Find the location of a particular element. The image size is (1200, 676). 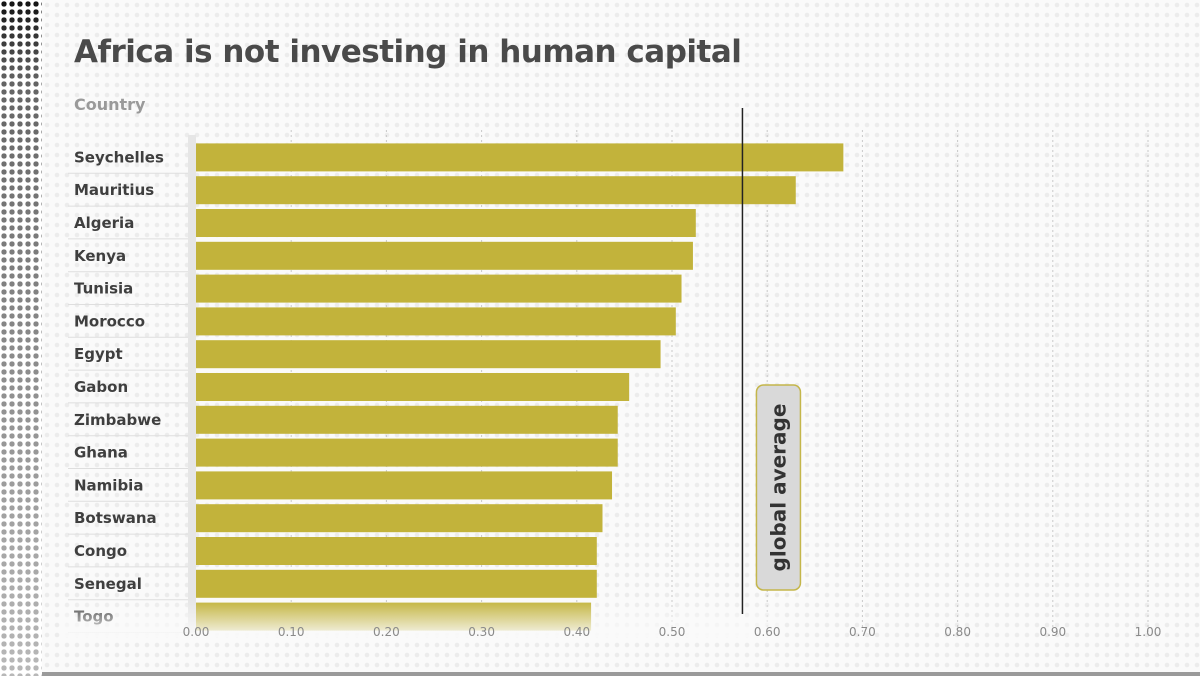

chart-title: Africa is not investing in human capital is located at coordinates (408, 52).